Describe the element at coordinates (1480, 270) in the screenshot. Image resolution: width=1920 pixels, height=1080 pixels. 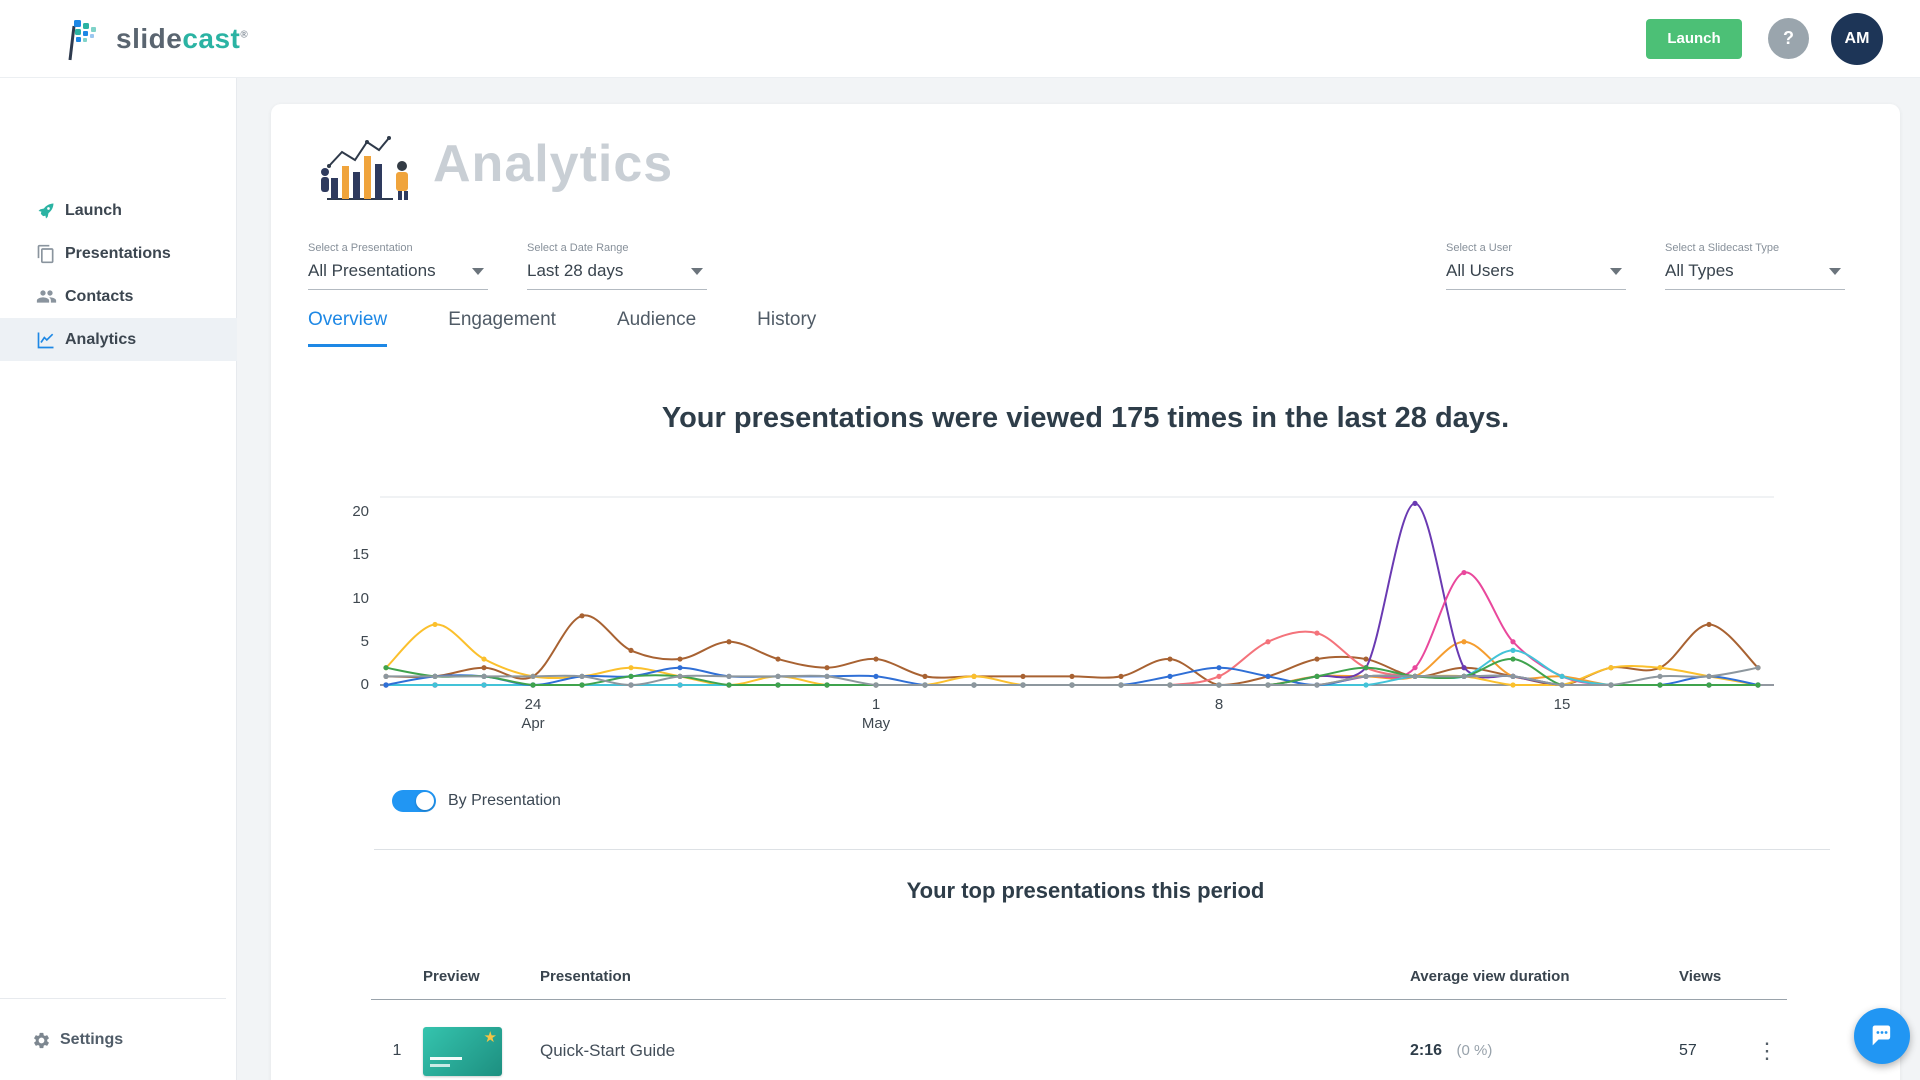
I see `filter-value: All Users` at that location.